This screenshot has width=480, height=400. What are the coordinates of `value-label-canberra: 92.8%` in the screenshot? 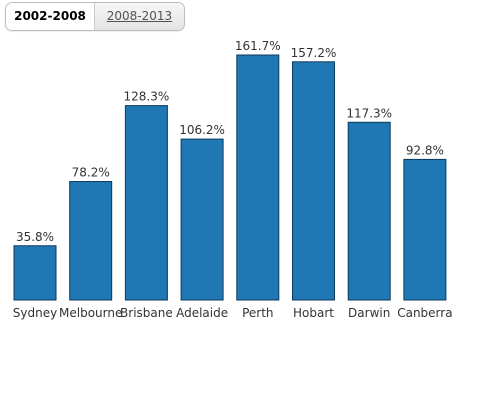 It's located at (425, 150).